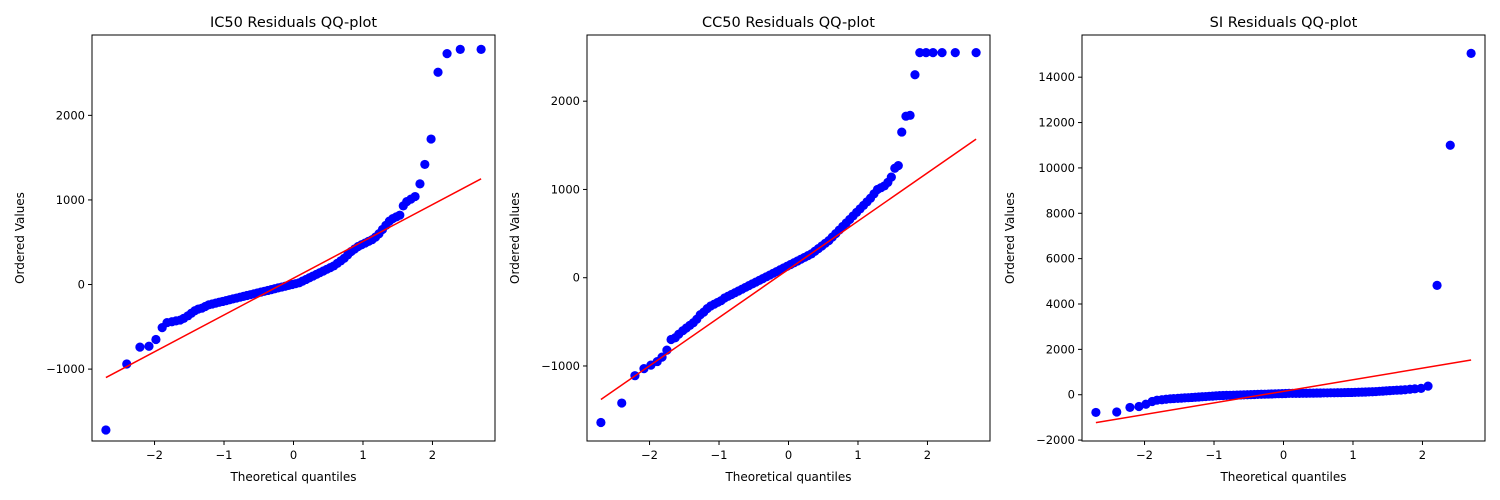 The height and width of the screenshot is (500, 1500). What do you see at coordinates (293, 23) in the screenshot?
I see `chart-title: IC50 Residuals QQ-plot` at bounding box center [293, 23].